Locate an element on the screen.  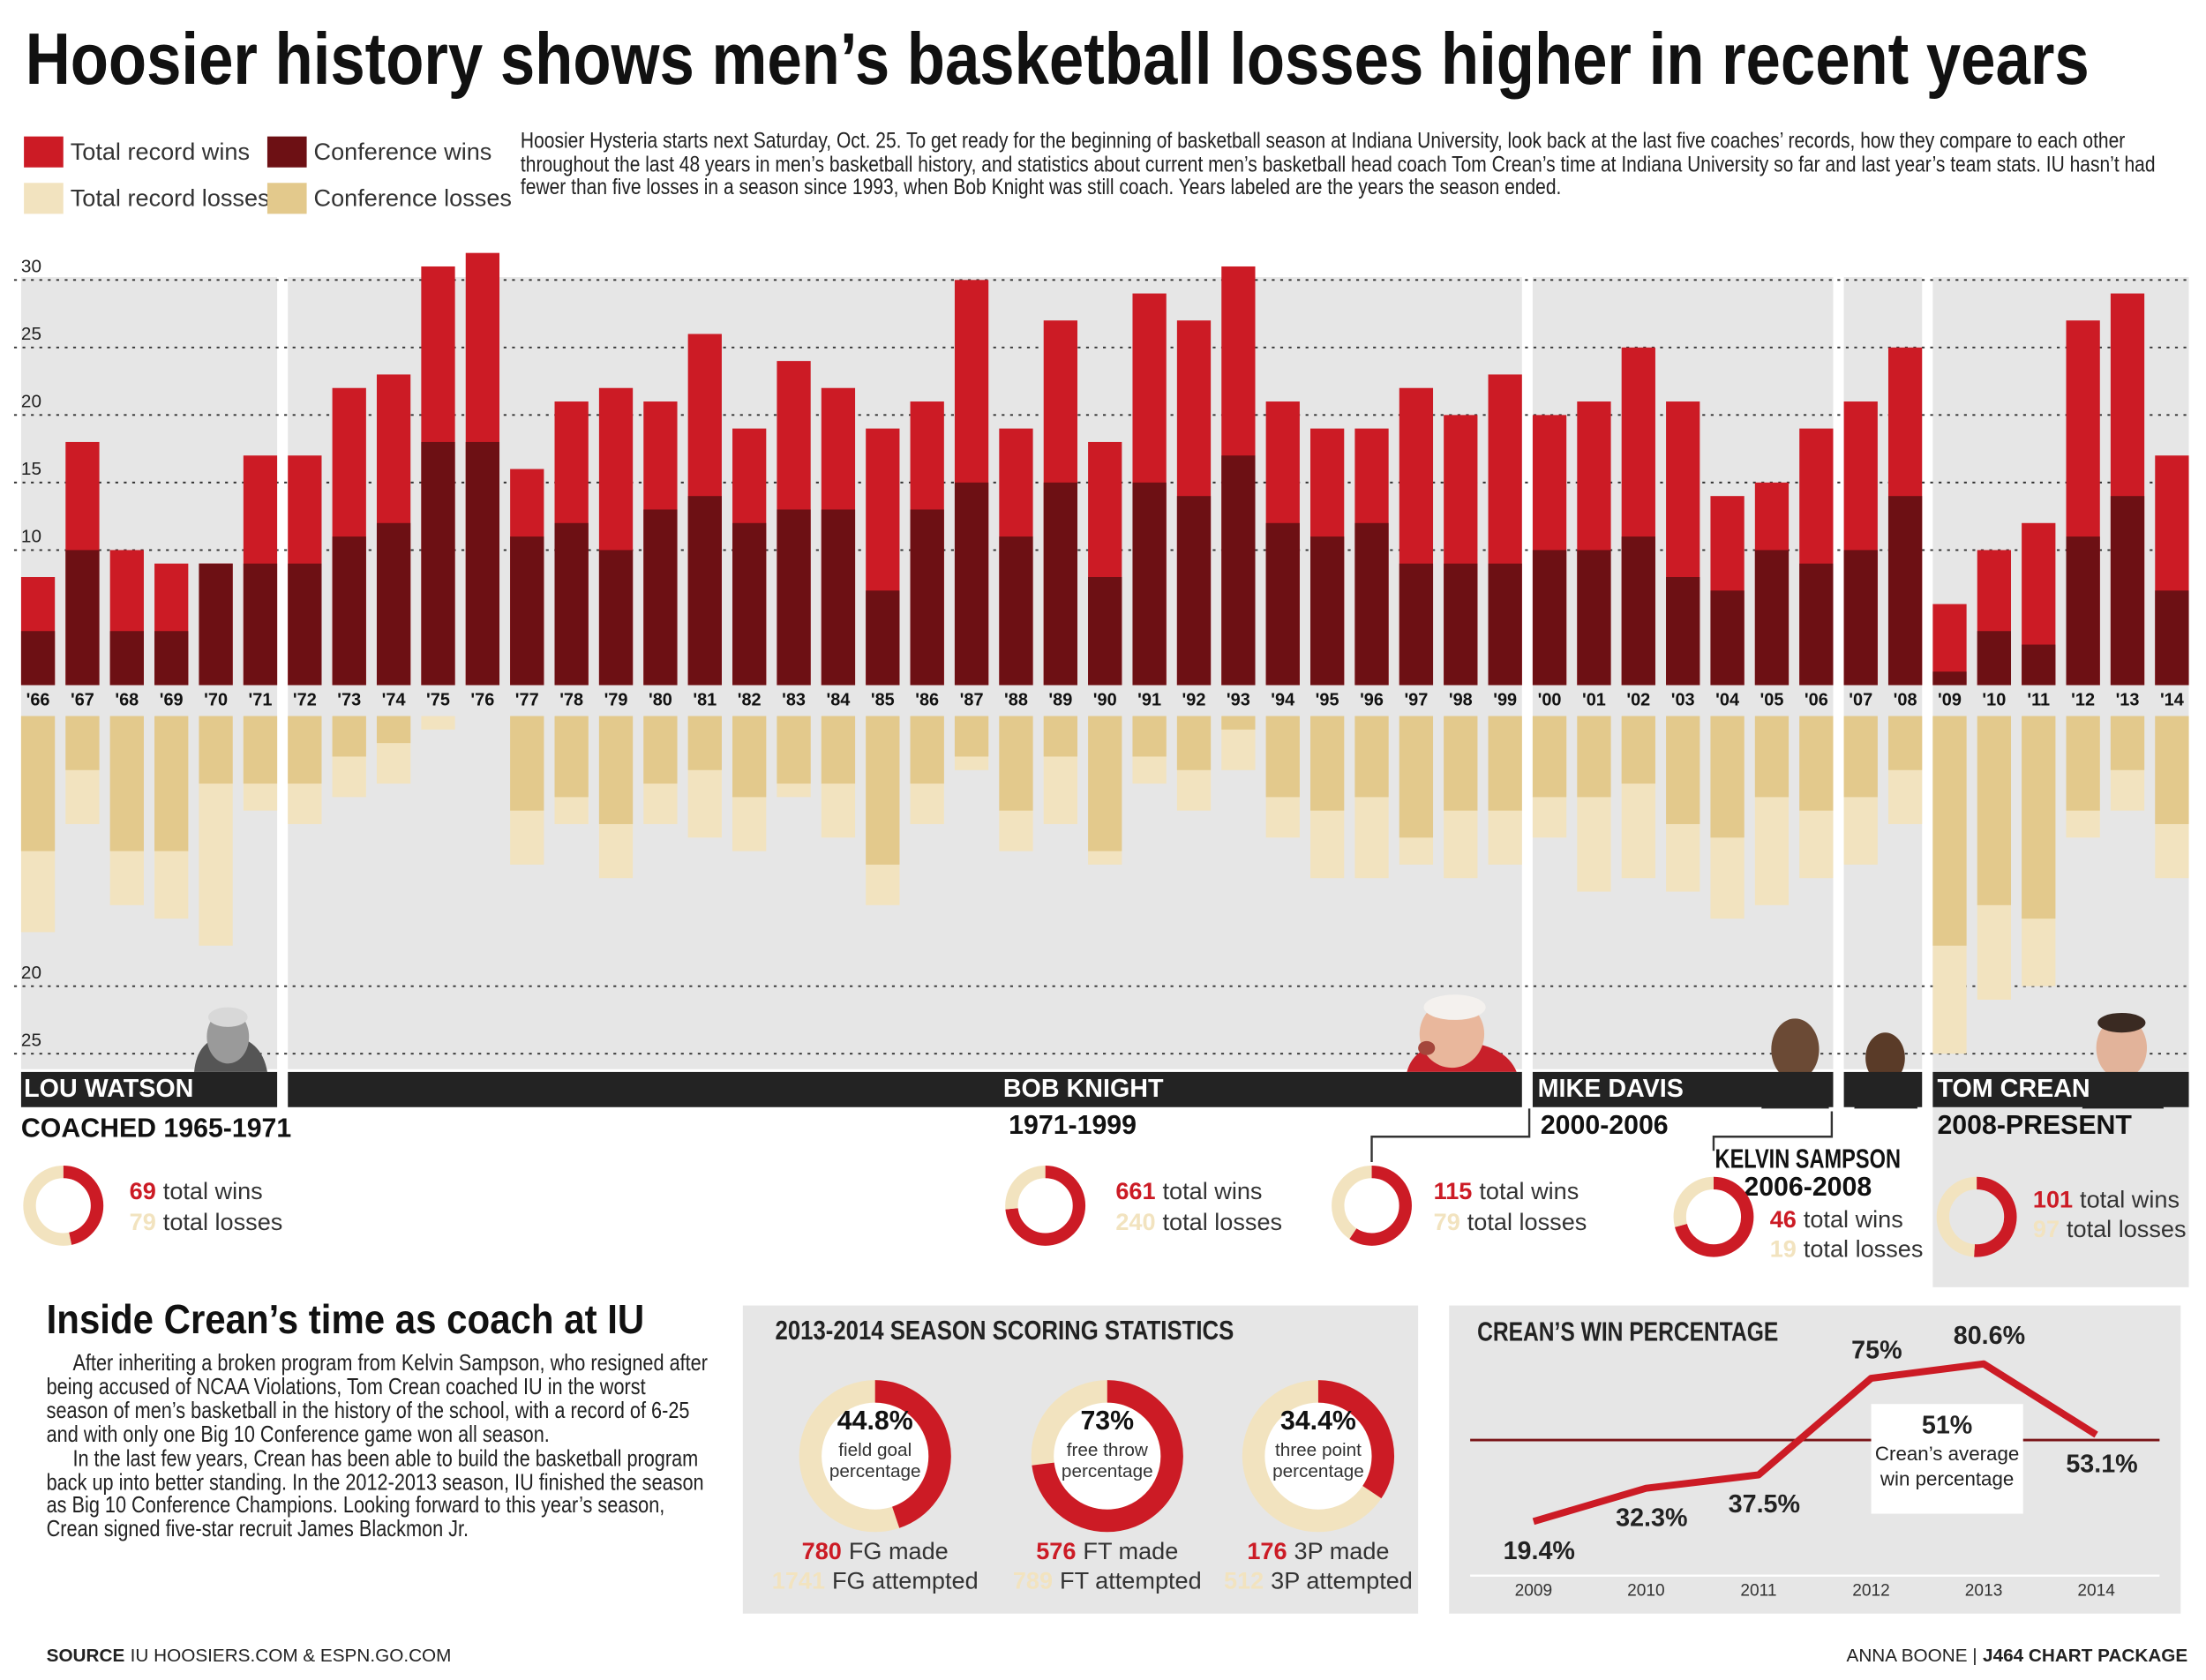
stat-label: FT attempted is located at coordinates (1131, 1580).